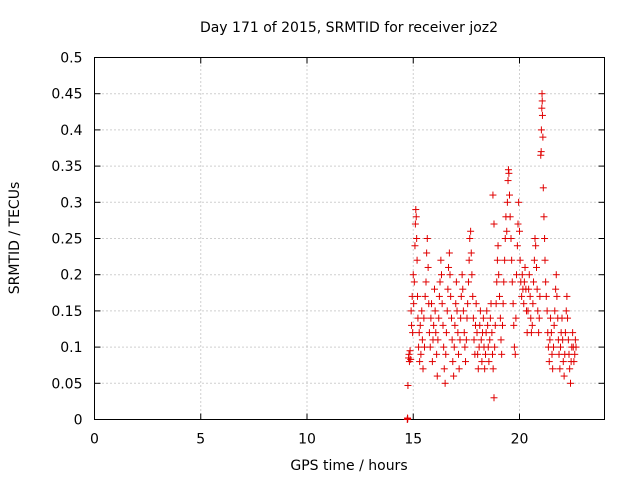  Describe the element at coordinates (71, 131) in the screenshot. I see `y-tick-label: 0.4` at that location.